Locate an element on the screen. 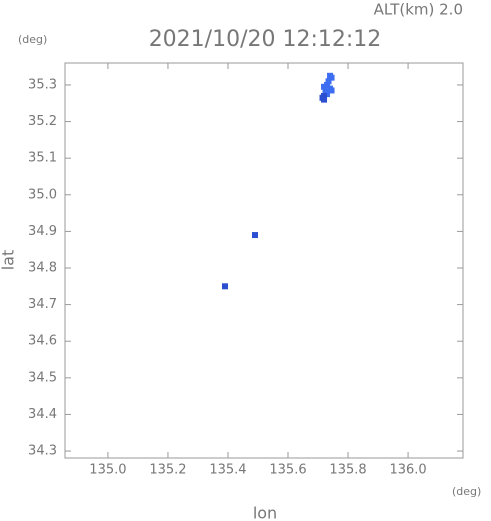 The height and width of the screenshot is (521, 491). x-axis-label: lon is located at coordinates (265, 512).